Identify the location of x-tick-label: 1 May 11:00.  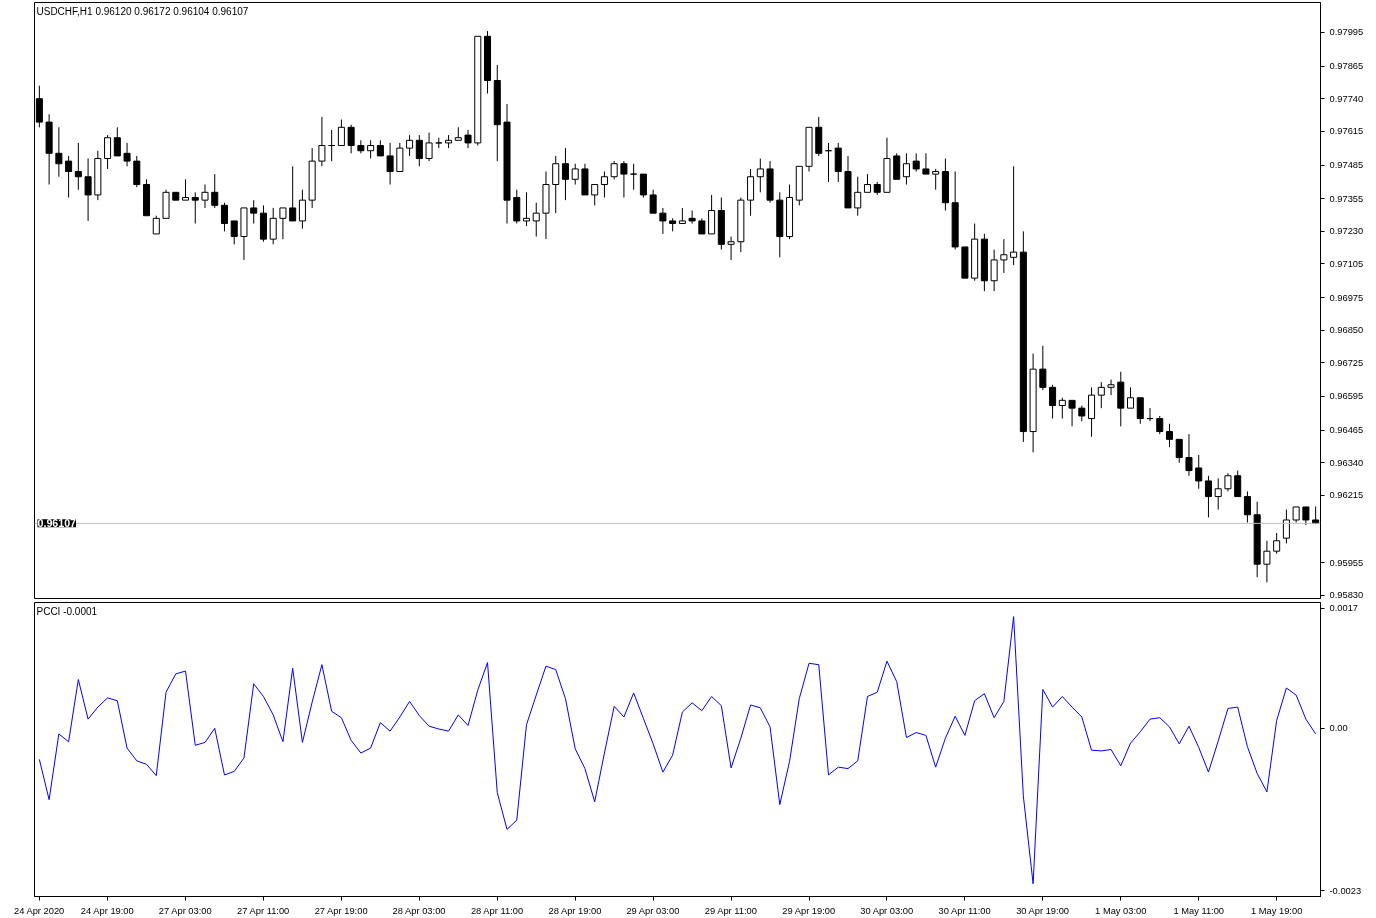
(1199, 910).